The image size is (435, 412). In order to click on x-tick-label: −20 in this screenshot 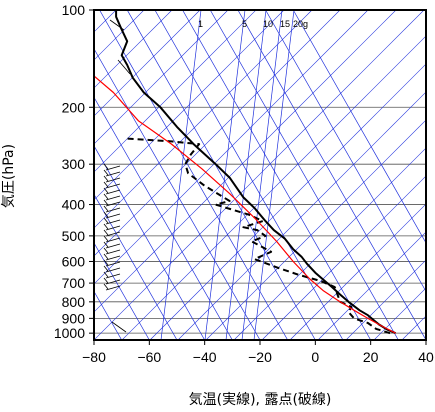, I will do `click(260, 357)`.